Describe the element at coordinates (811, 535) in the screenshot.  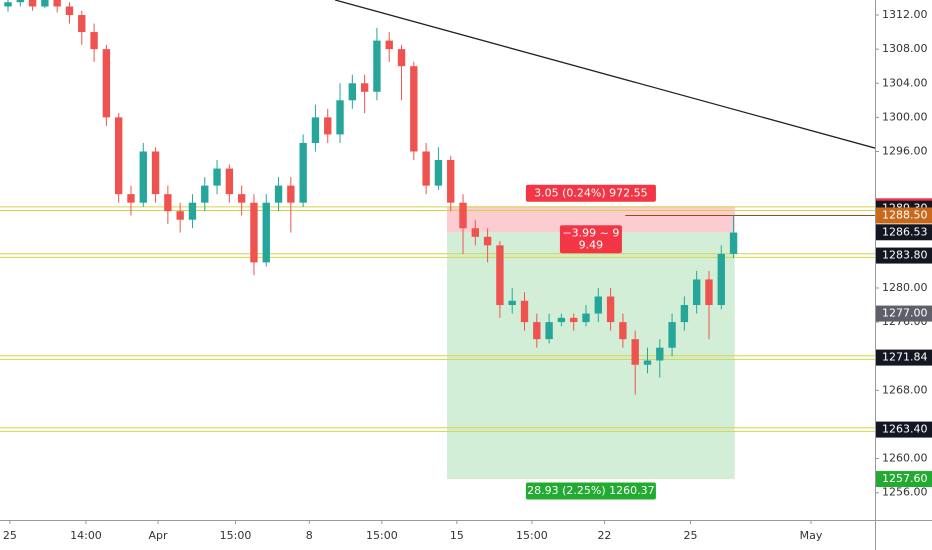
I see `x-tick-label: May` at that location.